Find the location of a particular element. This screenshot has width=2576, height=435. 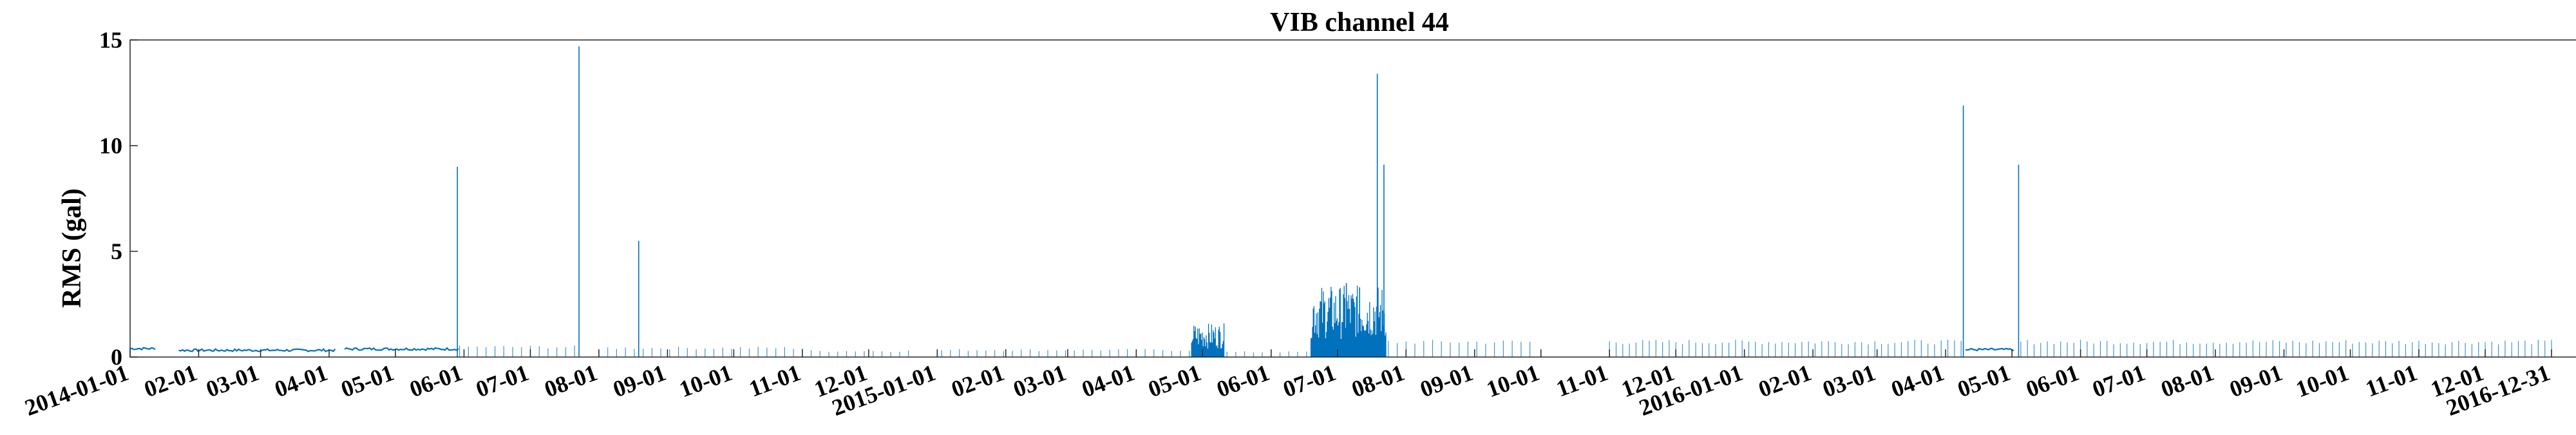

y-axis: 0 5 10 15 is located at coordinates (119, 199).